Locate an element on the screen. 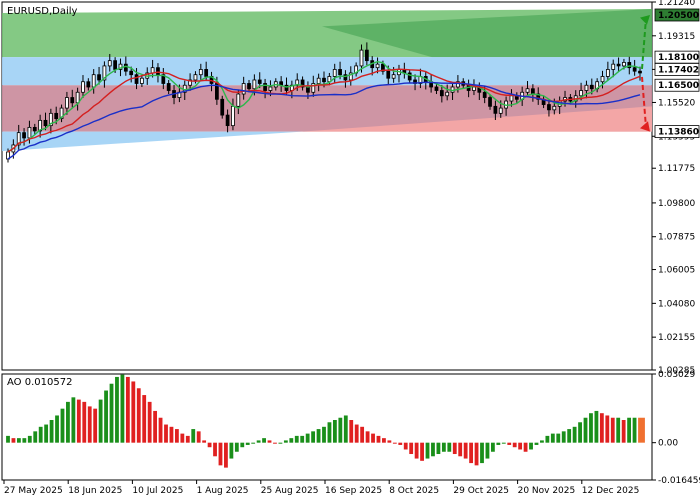 The width and height of the screenshot is (700, 500). projection-arrows-layer is located at coordinates (645, 73).